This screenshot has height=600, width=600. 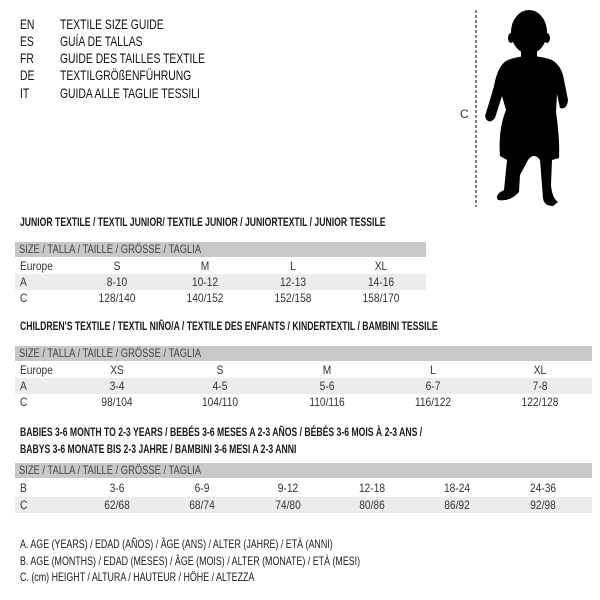 What do you see at coordinates (220, 266) in the screenshot?
I see `table-row: Europe S M L XL` at bounding box center [220, 266].